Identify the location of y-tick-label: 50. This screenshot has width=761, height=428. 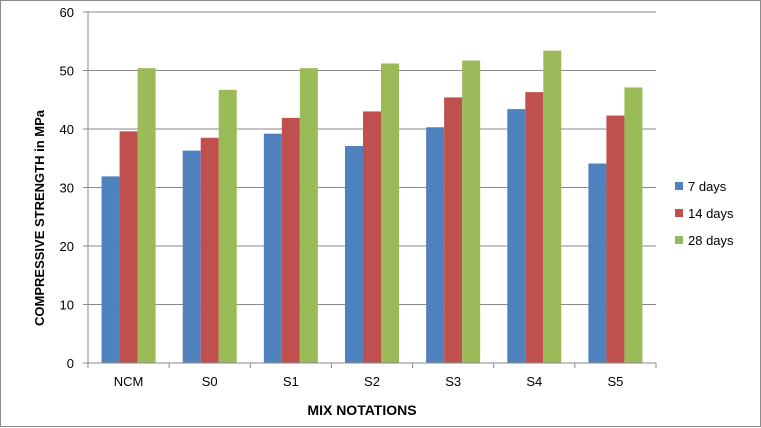
(67, 71).